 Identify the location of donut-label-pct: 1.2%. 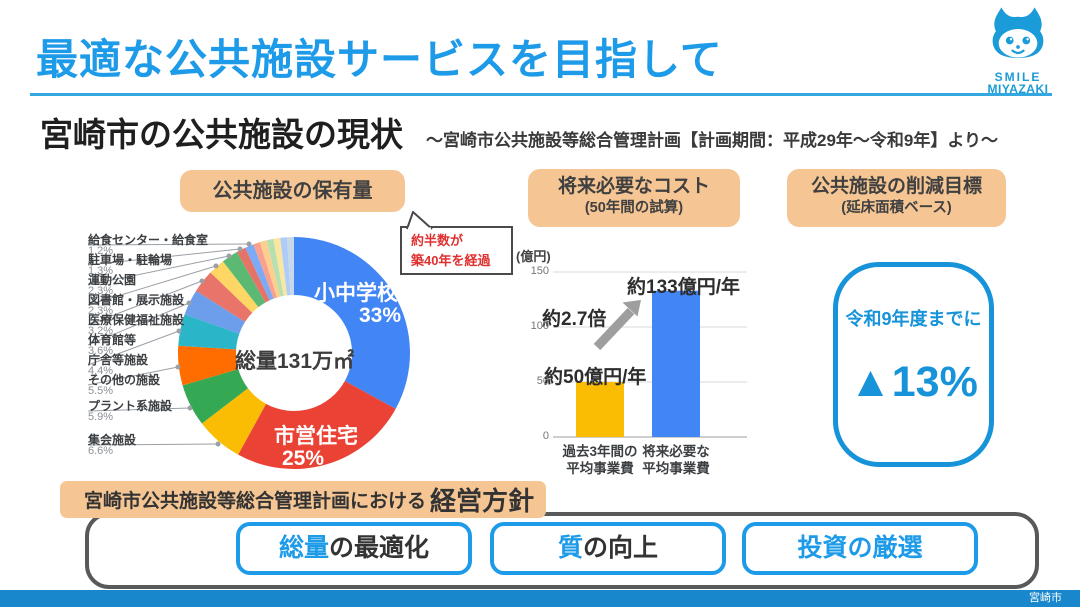
(101, 251).